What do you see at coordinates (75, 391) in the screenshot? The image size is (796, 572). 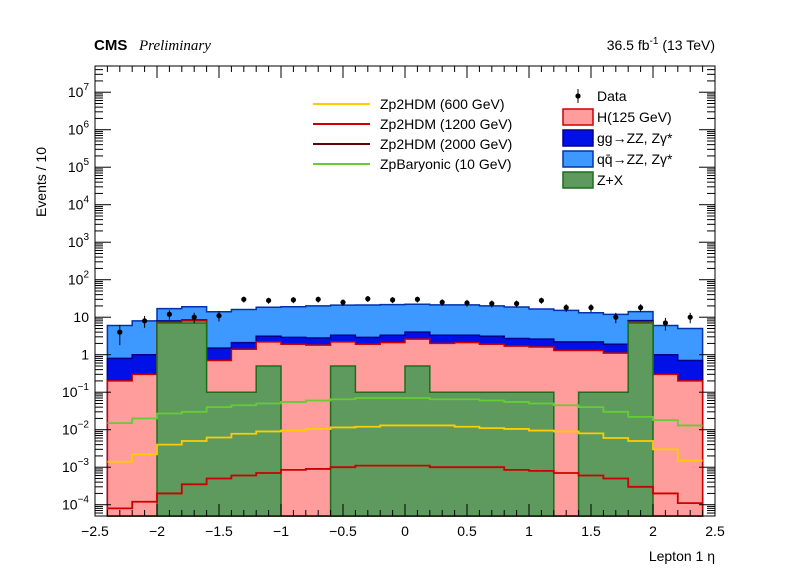 I see `y-tick-label: 10⁻¹` at bounding box center [75, 391].